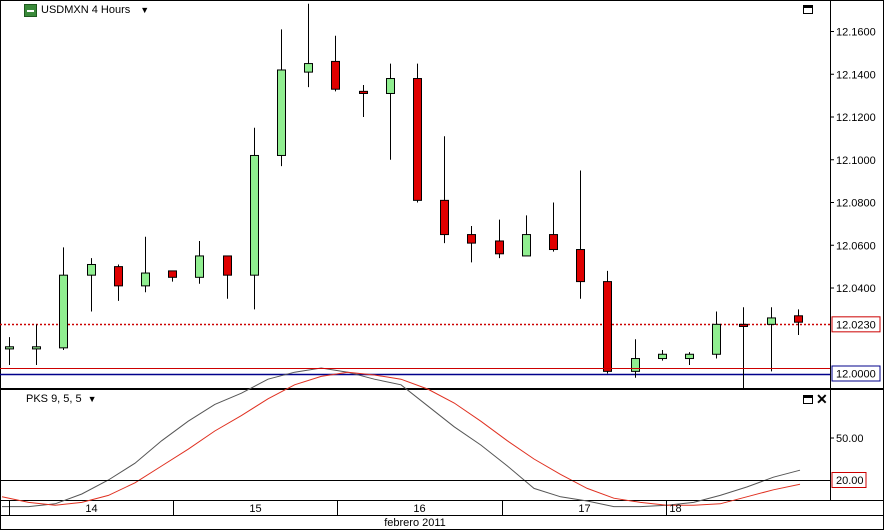  Describe the element at coordinates (91, 509) in the screenshot. I see `day-tick-label: 14` at that location.